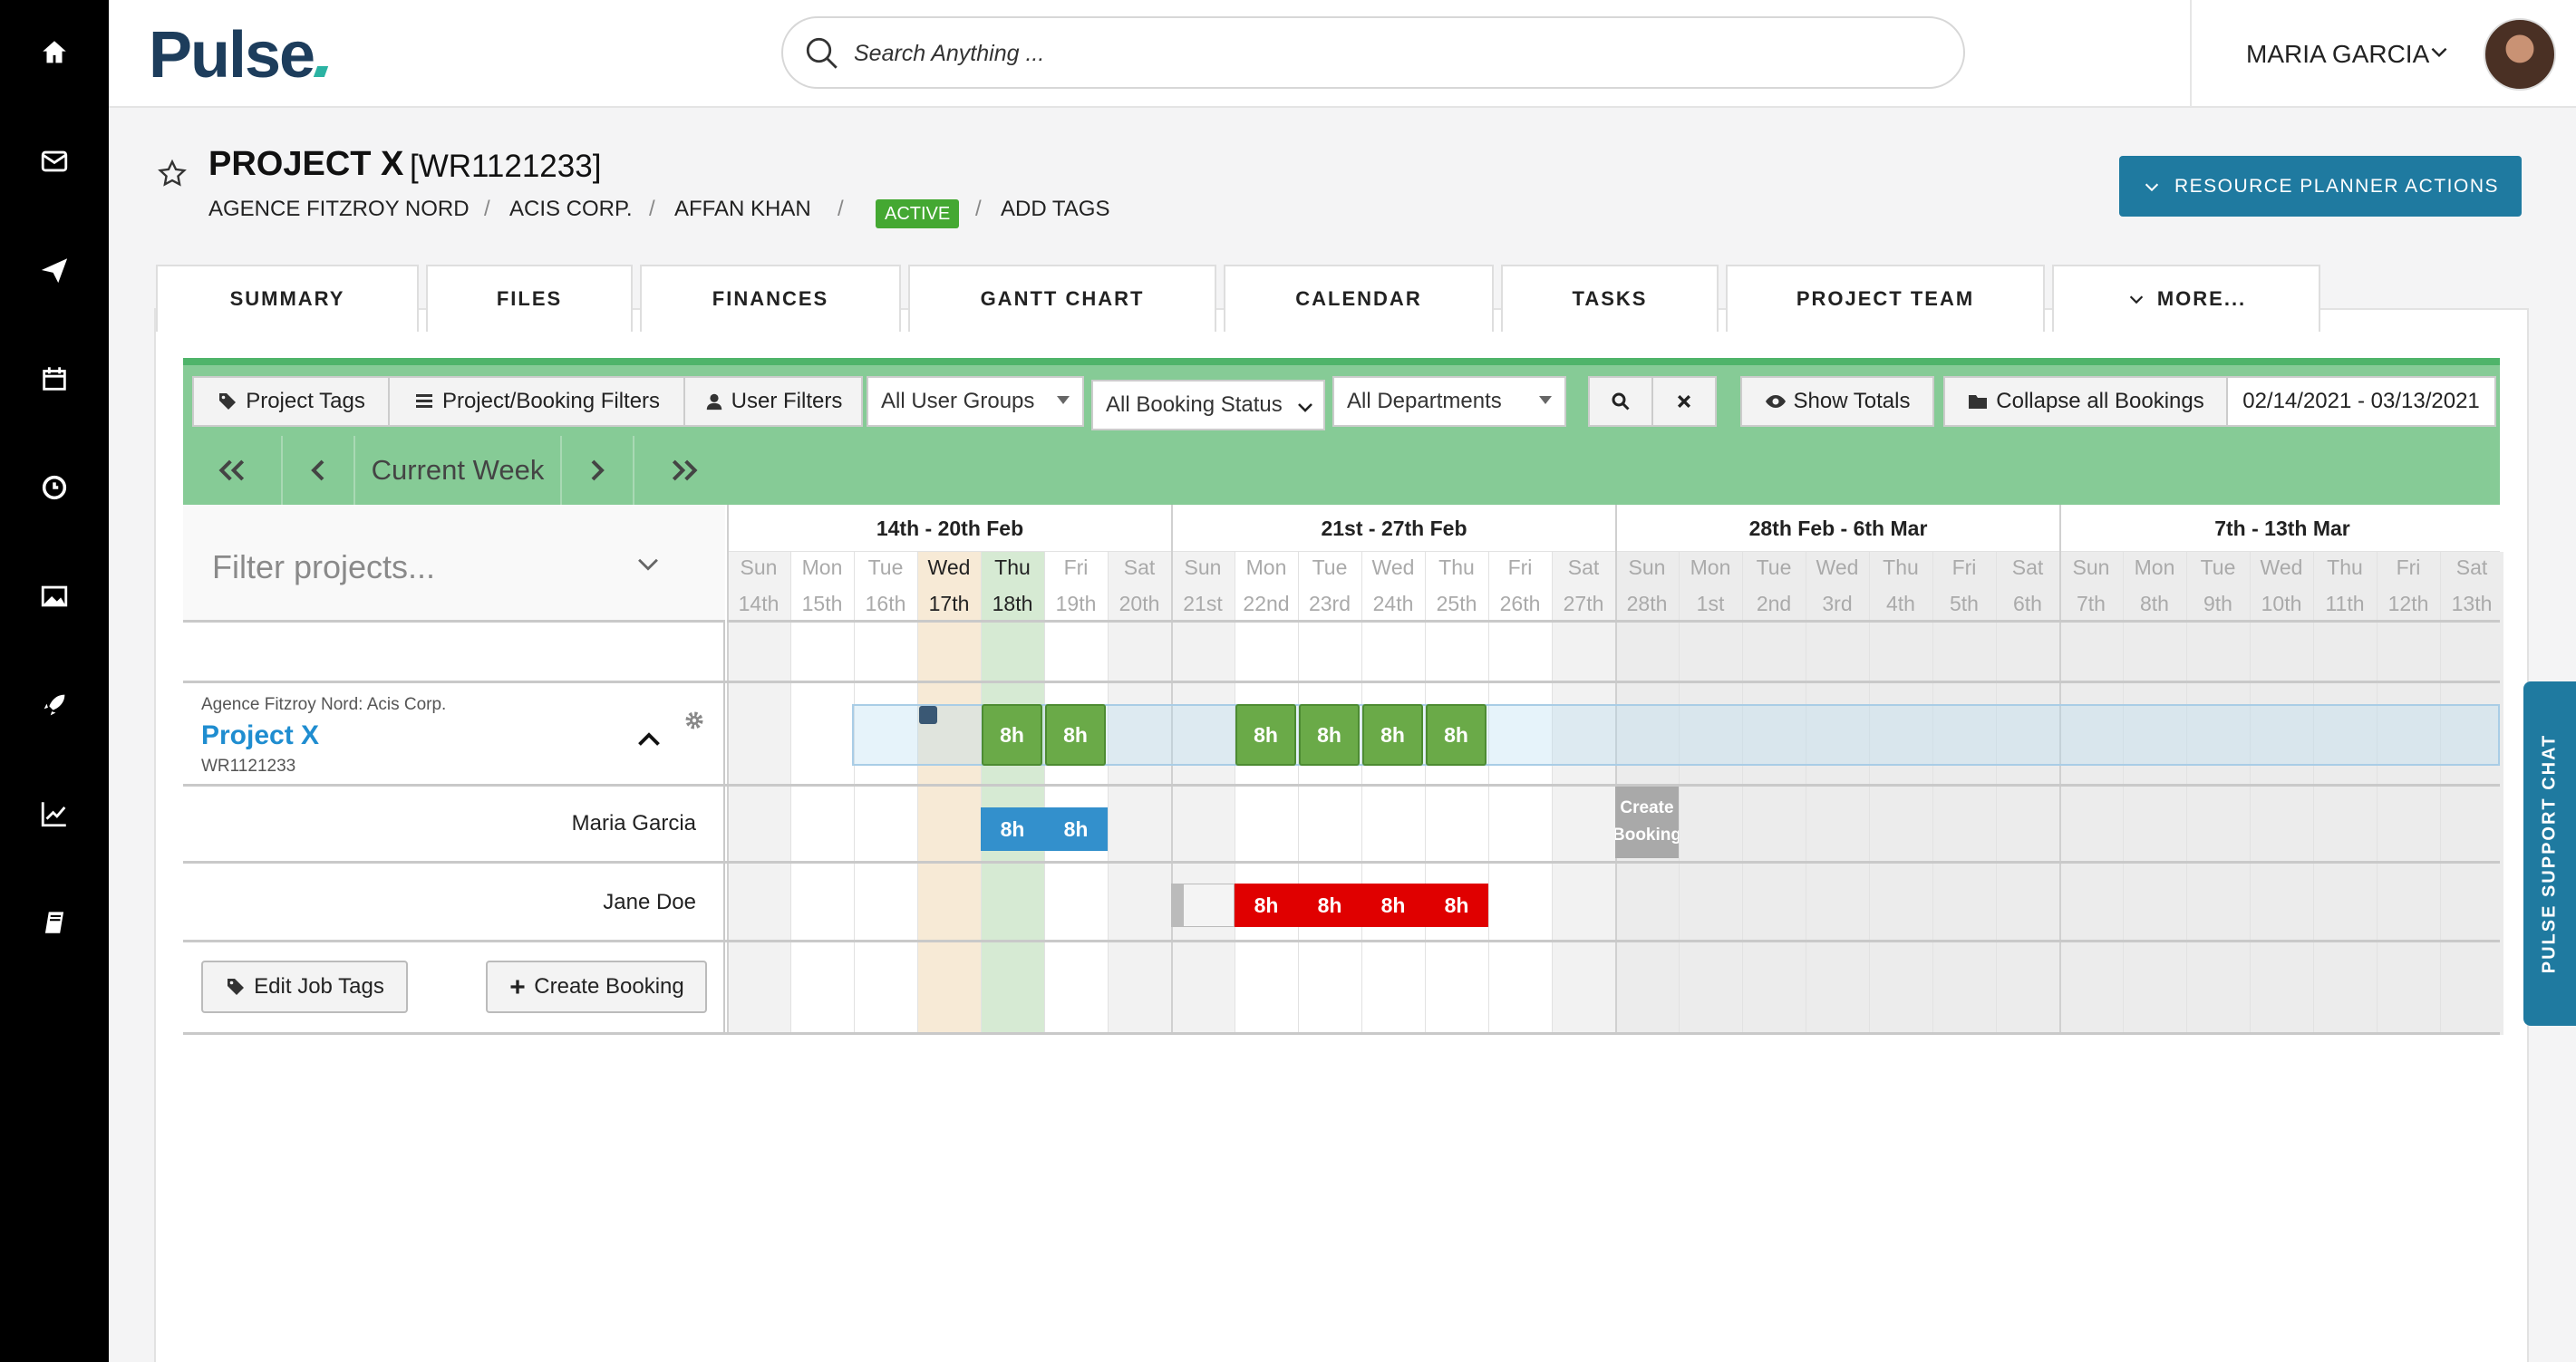 The height and width of the screenshot is (1362, 2576). I want to click on create-booking-cell: Create Booking, so click(1647, 822).